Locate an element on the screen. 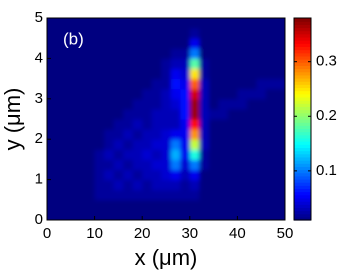 The height and width of the screenshot is (273, 357). x-tick-label: 0 is located at coordinates (47, 233).